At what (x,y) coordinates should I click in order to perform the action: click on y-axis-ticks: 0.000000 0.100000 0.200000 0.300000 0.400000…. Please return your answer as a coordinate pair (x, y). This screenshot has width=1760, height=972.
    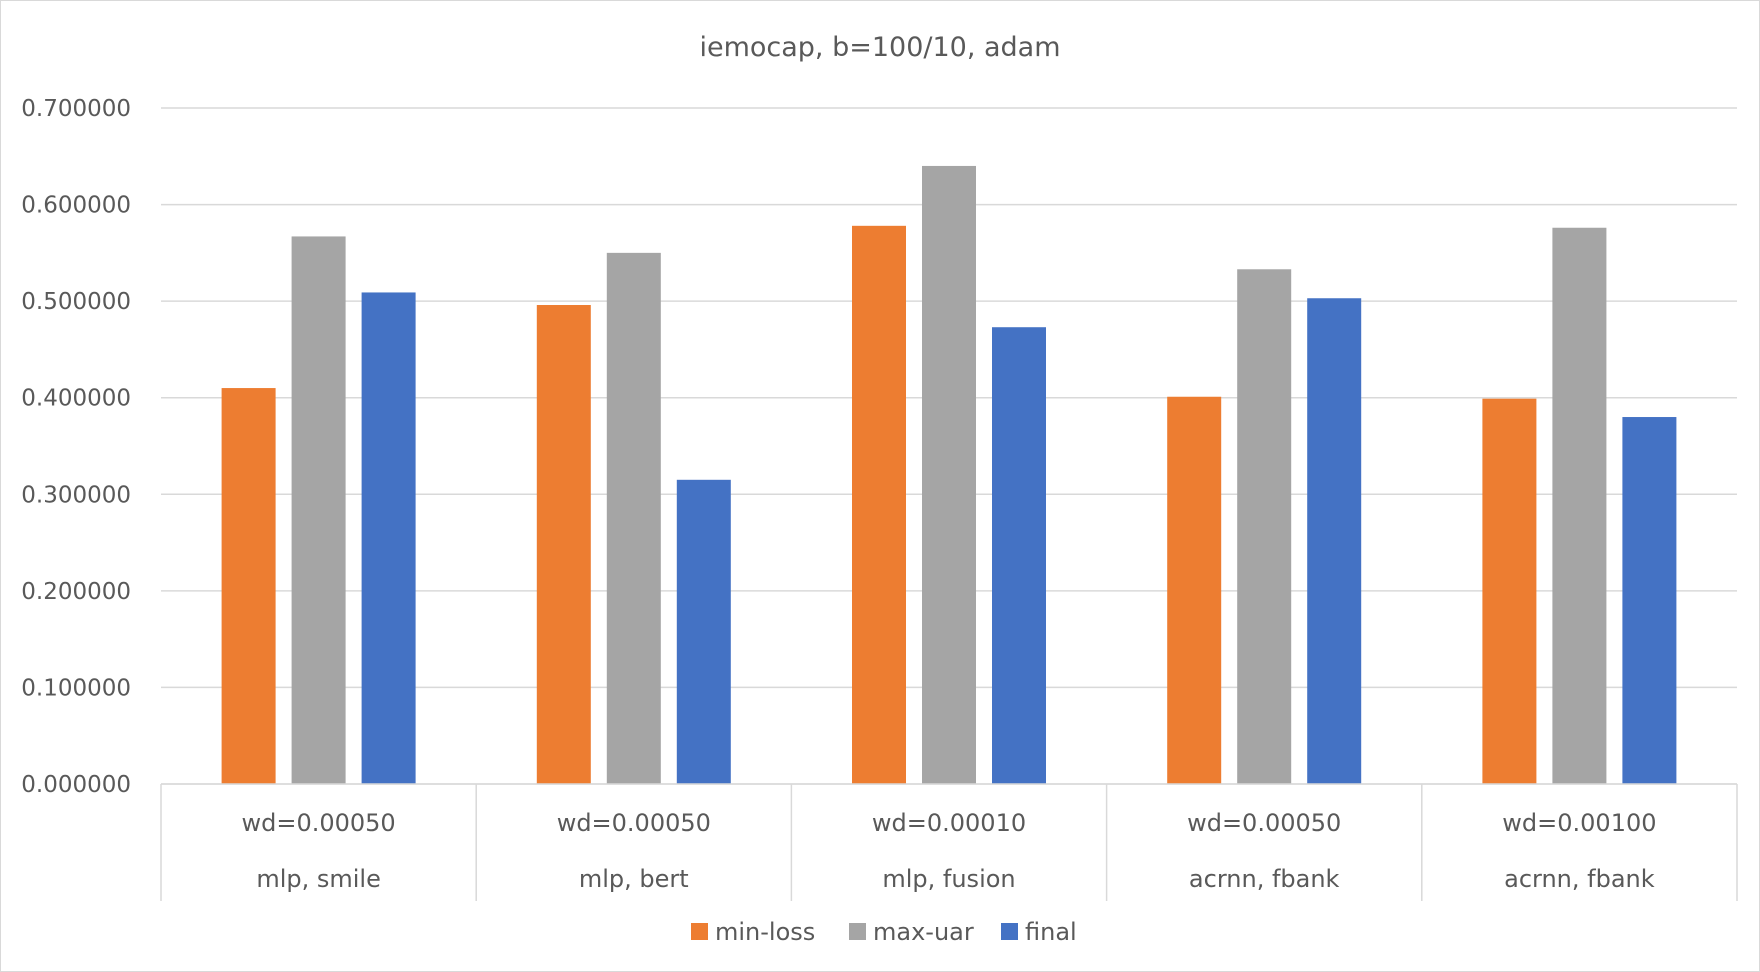
    Looking at the image, I should click on (76, 447).